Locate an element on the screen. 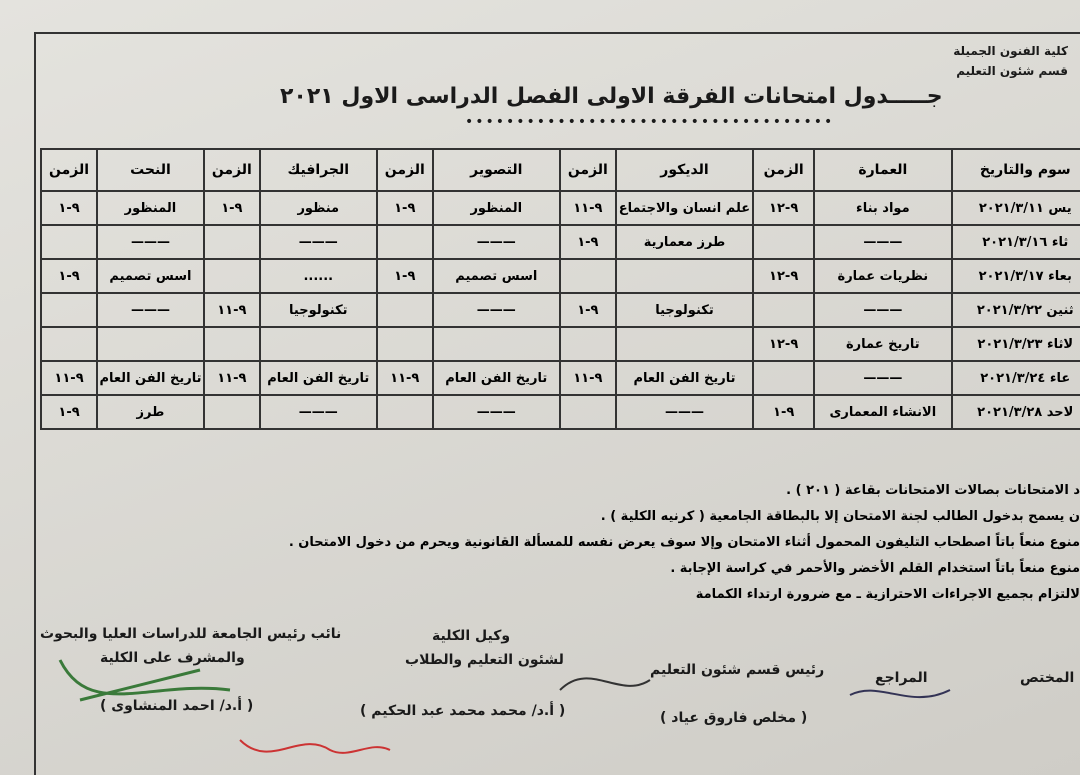  table-cell: لاثاء ٢٠٢١/٣/٢٣ is located at coordinates (1015, 344).